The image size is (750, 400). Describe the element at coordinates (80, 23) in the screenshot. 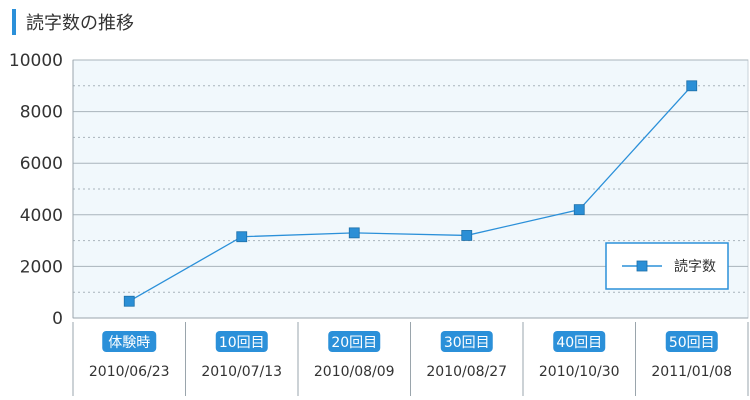

I see `chart-title-text: 読字数の推移` at that location.